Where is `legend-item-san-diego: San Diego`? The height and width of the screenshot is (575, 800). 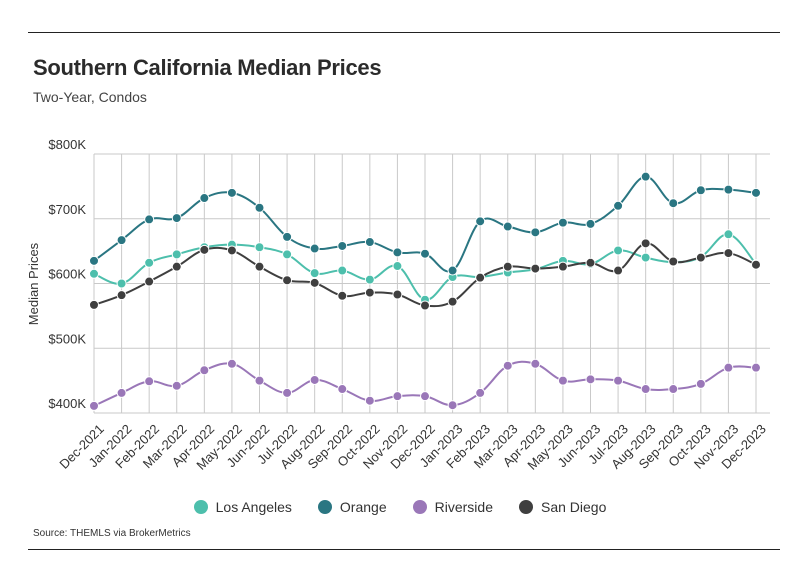 legend-item-san-diego: San Diego is located at coordinates (562, 507).